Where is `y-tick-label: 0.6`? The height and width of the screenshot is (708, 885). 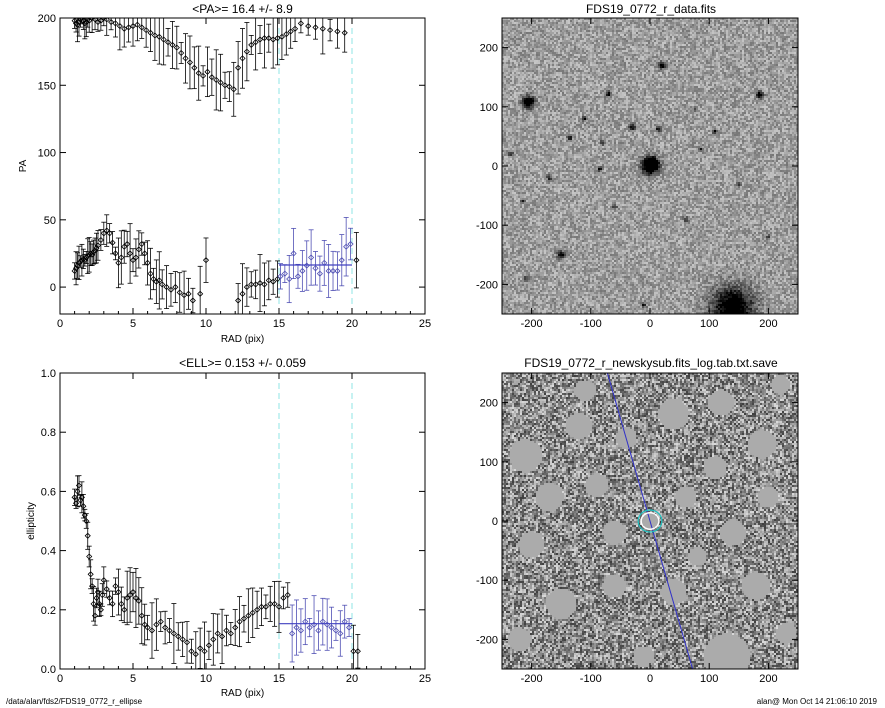
y-tick-label: 0.6 is located at coordinates (48, 492).